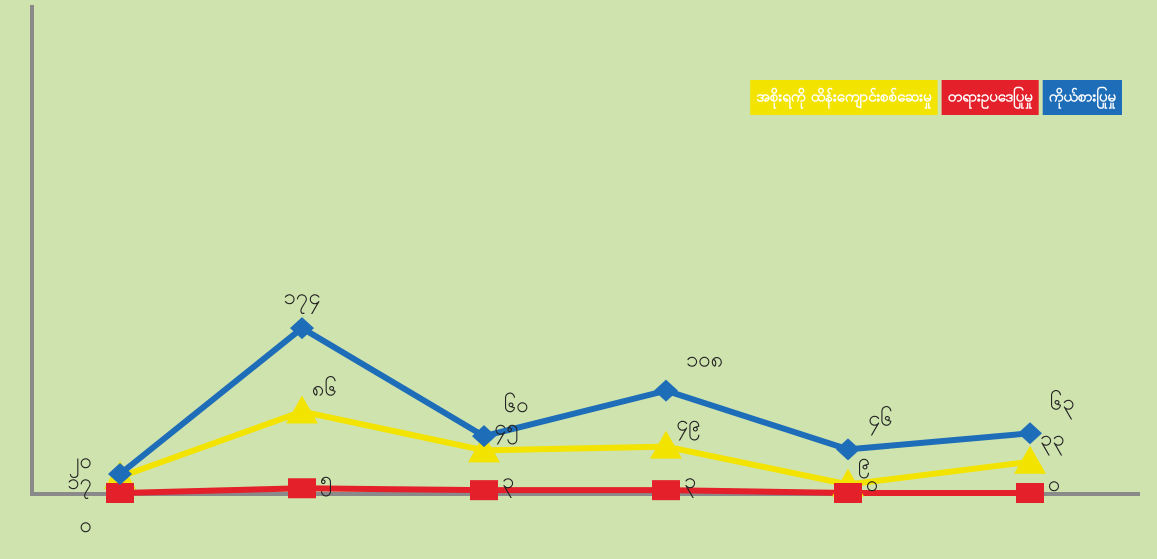 The width and height of the screenshot is (1157, 559). Describe the element at coordinates (688, 426) in the screenshot. I see `value-label: ၄၉` at that location.